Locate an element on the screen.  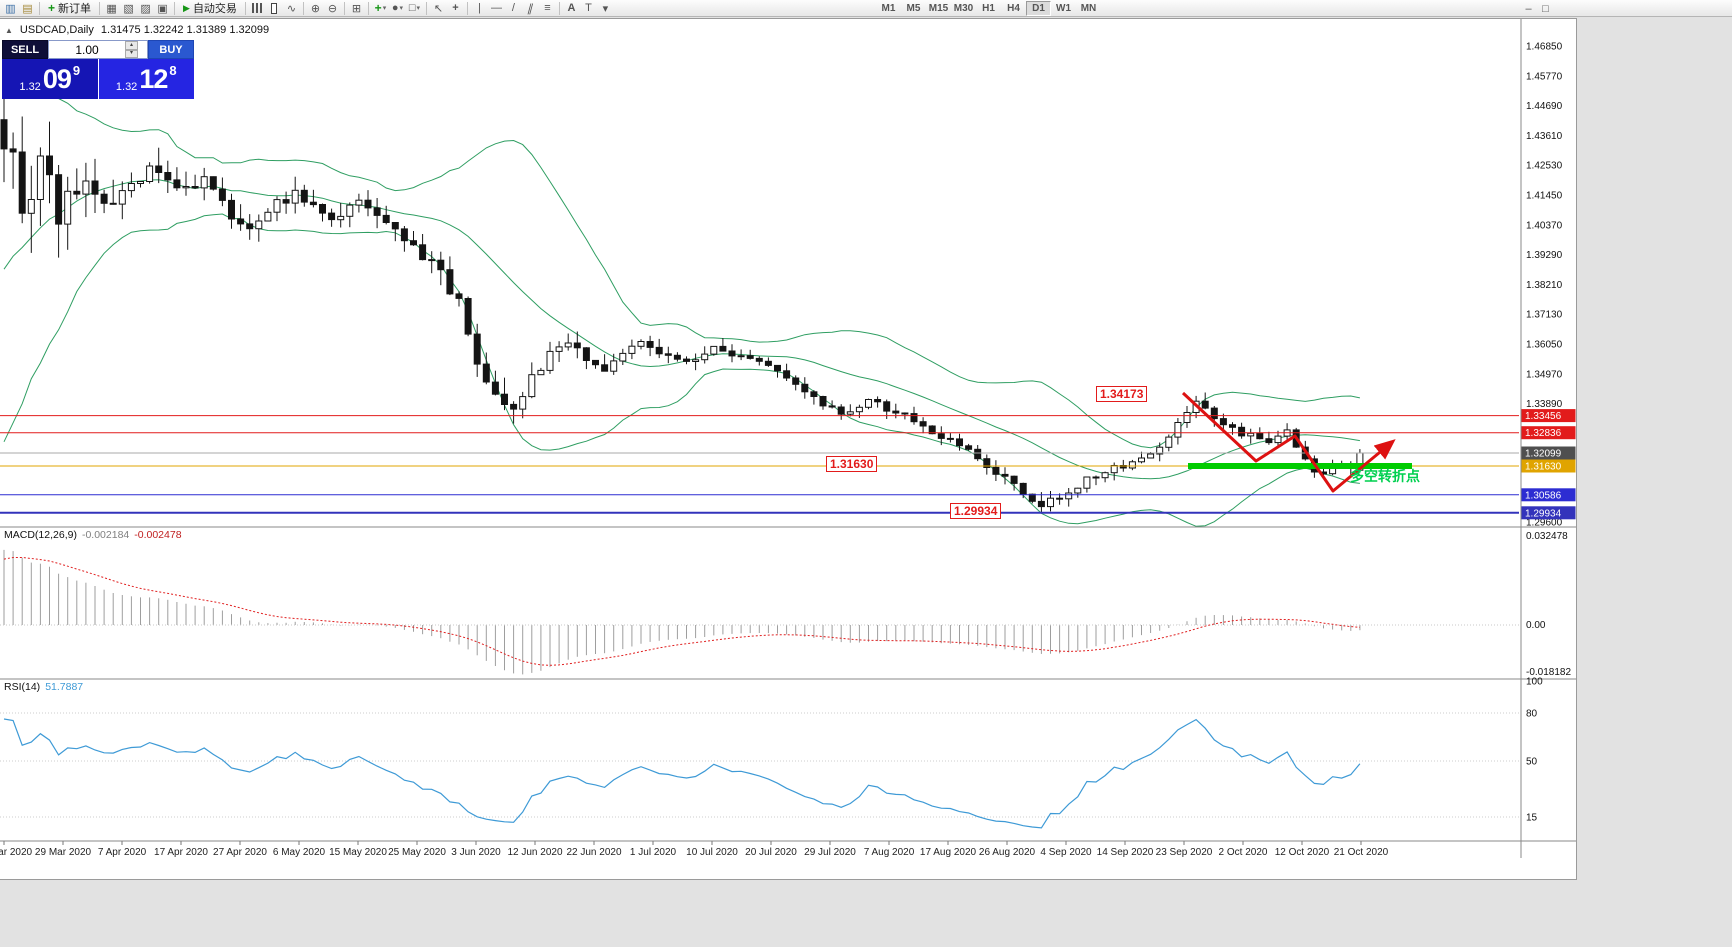
crosshair-icon: + is located at coordinates (455, 8).